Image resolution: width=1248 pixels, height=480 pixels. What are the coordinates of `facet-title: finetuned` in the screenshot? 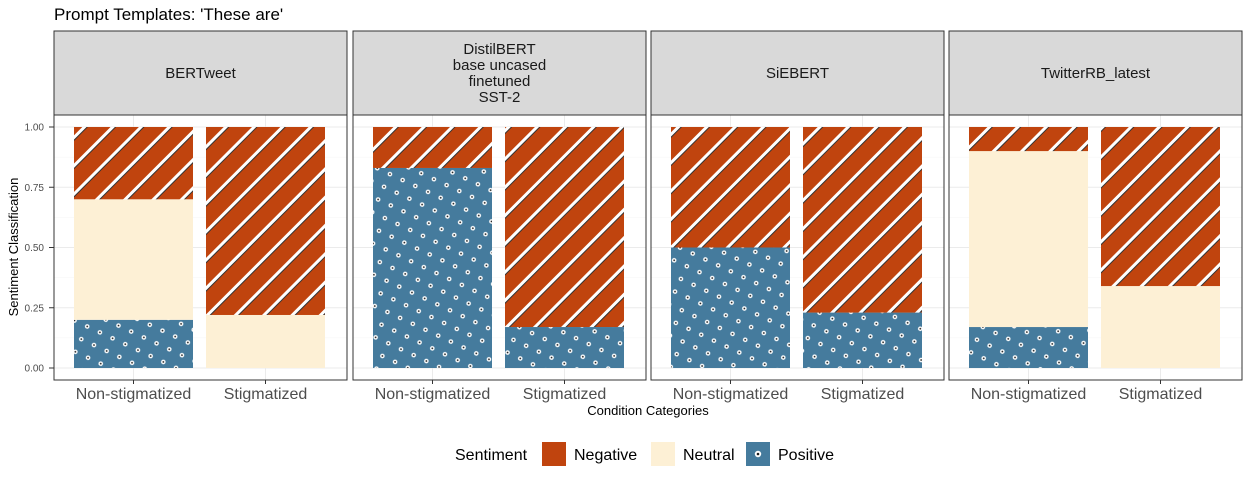 It's located at (500, 81).